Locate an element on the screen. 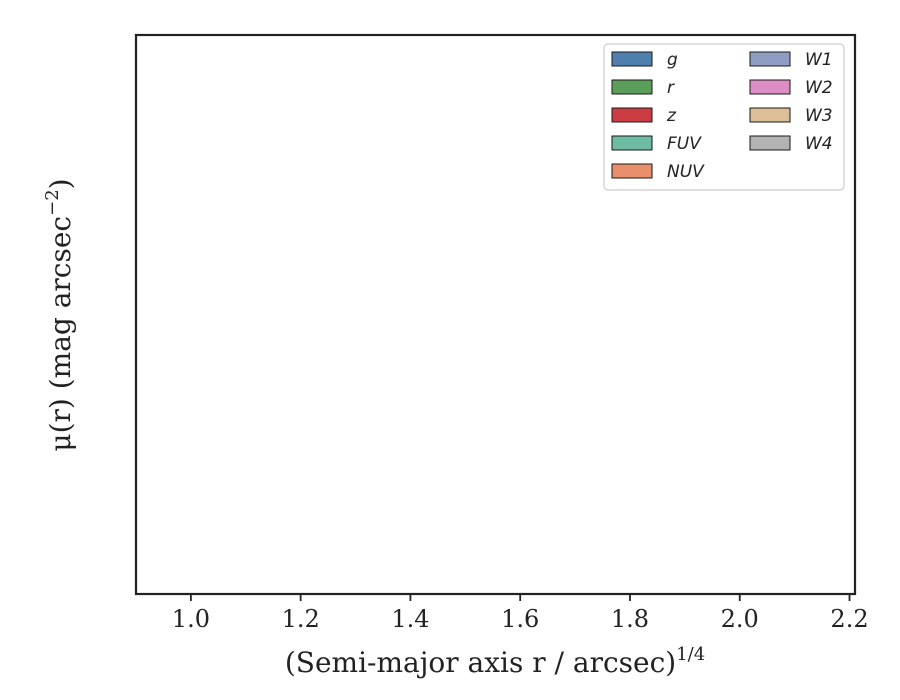 This screenshot has height=700, width=900. legend-label-g: g is located at coordinates (672, 60).